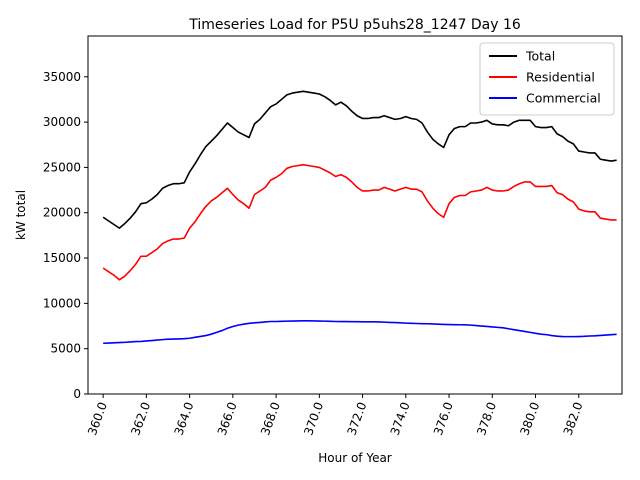 The width and height of the screenshot is (640, 480). What do you see at coordinates (65, 349) in the screenshot?
I see `y-tick-label: 5000` at bounding box center [65, 349].